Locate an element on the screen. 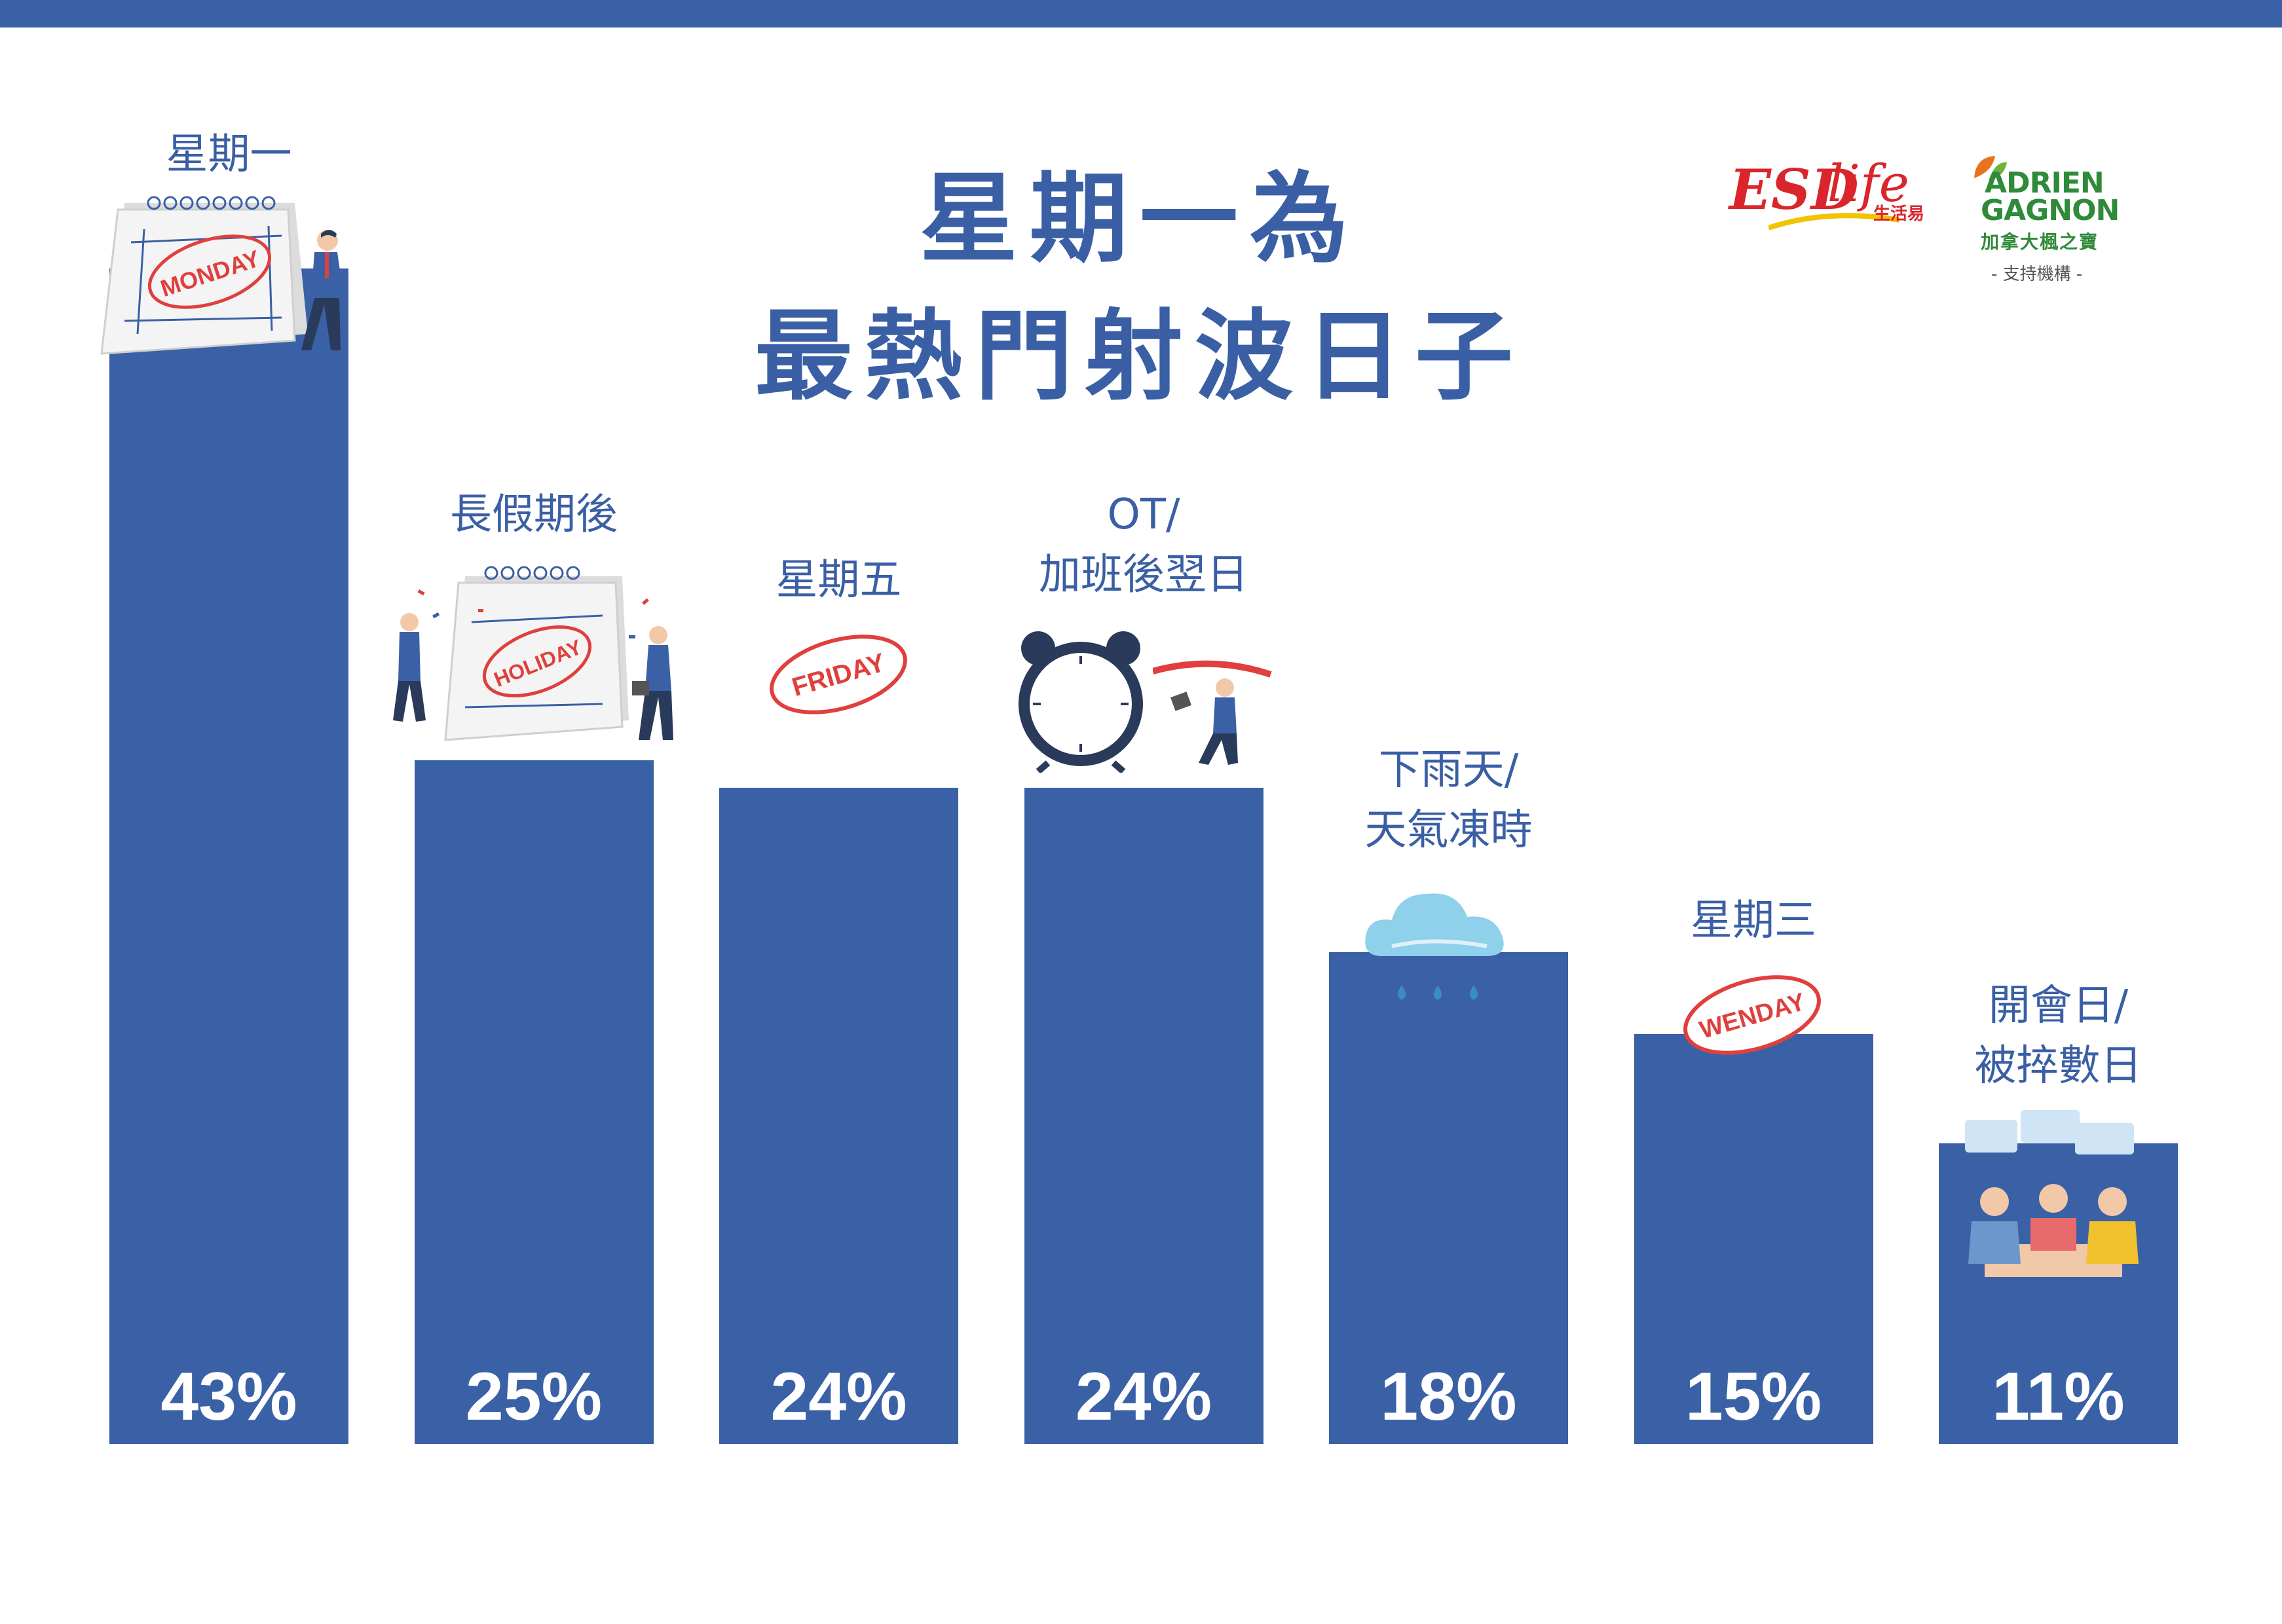  bar-wednesday: 15% is located at coordinates (1753, 1238).